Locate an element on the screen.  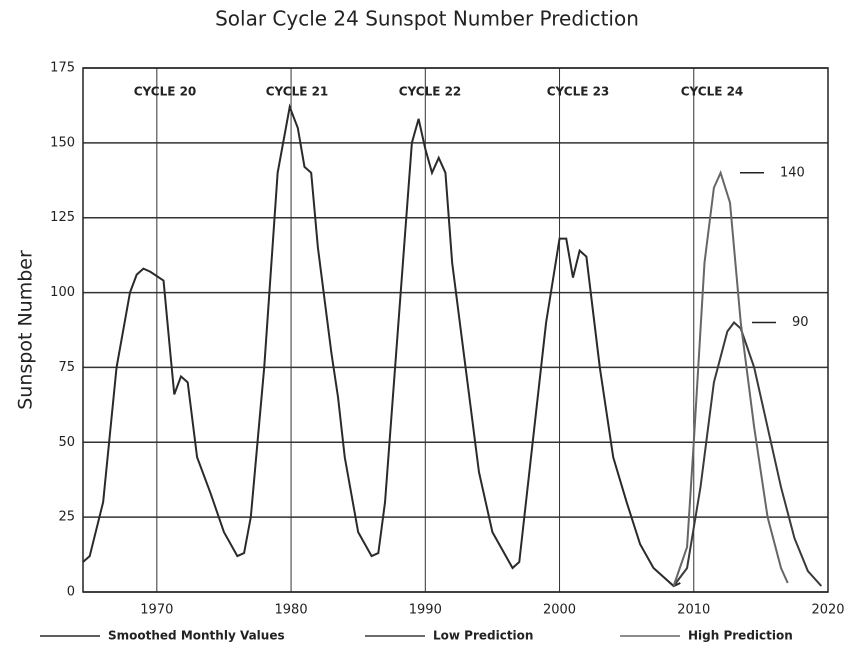
chart-title: Solar Cycle 24 Sunspot Number Prediction is located at coordinates (427, 19).